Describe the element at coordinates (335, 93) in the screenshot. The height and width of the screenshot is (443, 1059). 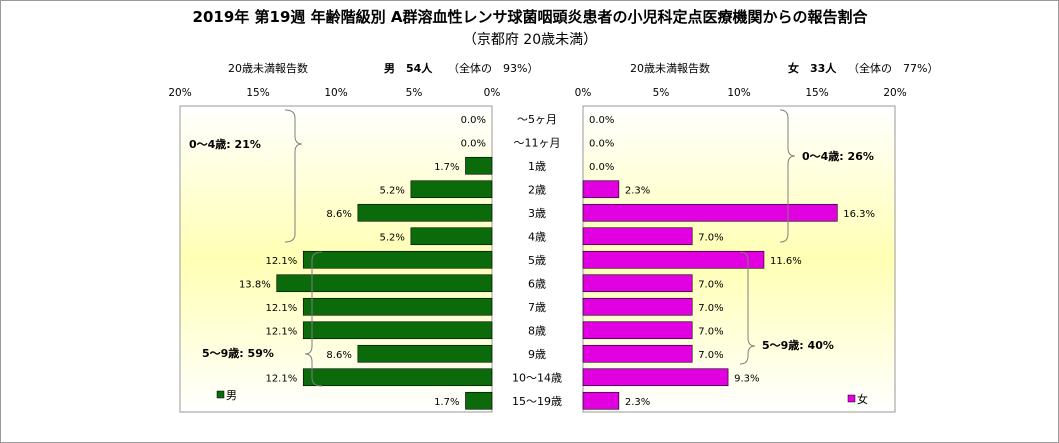
I see `left-axis-tick: 10%` at that location.